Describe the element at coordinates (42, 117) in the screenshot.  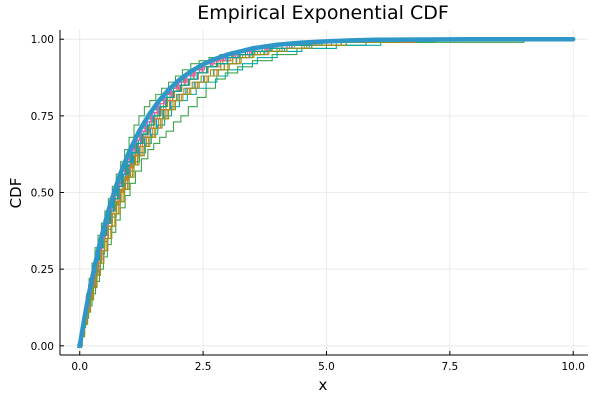
I see `y-tick-label: 0.75` at that location.